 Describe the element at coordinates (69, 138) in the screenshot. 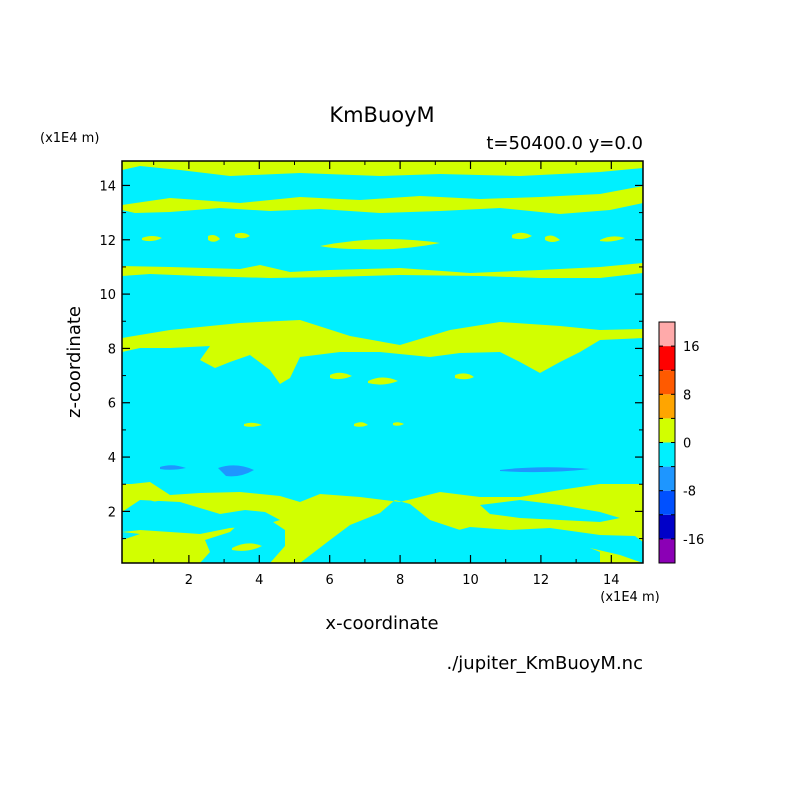

I see `y-unit-label: (x1E4 m)` at that location.